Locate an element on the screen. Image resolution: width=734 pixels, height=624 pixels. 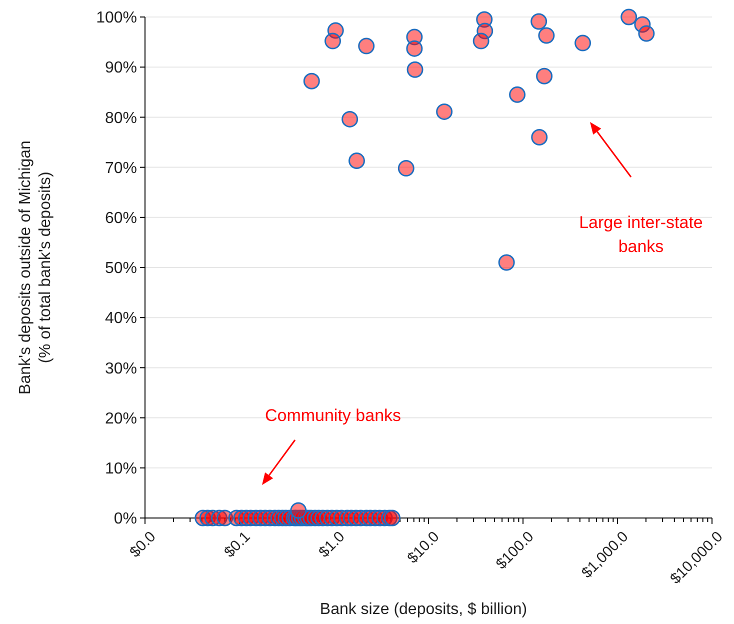
y-tick-label: 60% is located at coordinates (120, 218).